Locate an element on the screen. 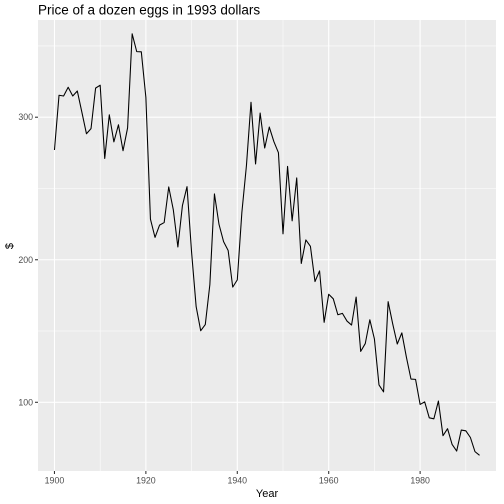  y-tick-label: 300 is located at coordinates (25, 117).